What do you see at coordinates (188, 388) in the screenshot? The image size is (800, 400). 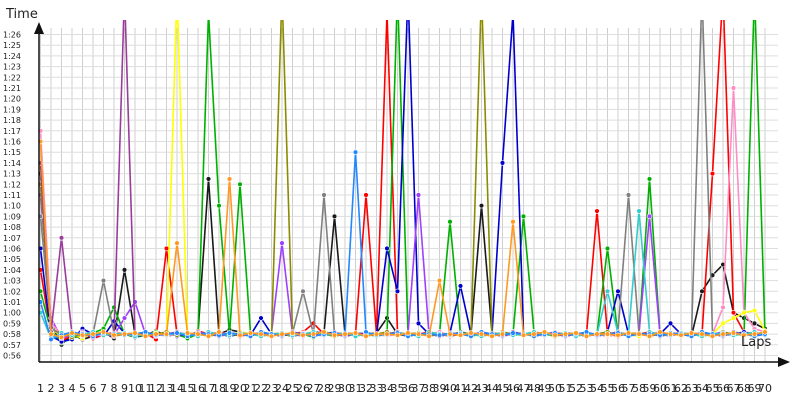 I see `x-tick-label: 15` at bounding box center [188, 388].